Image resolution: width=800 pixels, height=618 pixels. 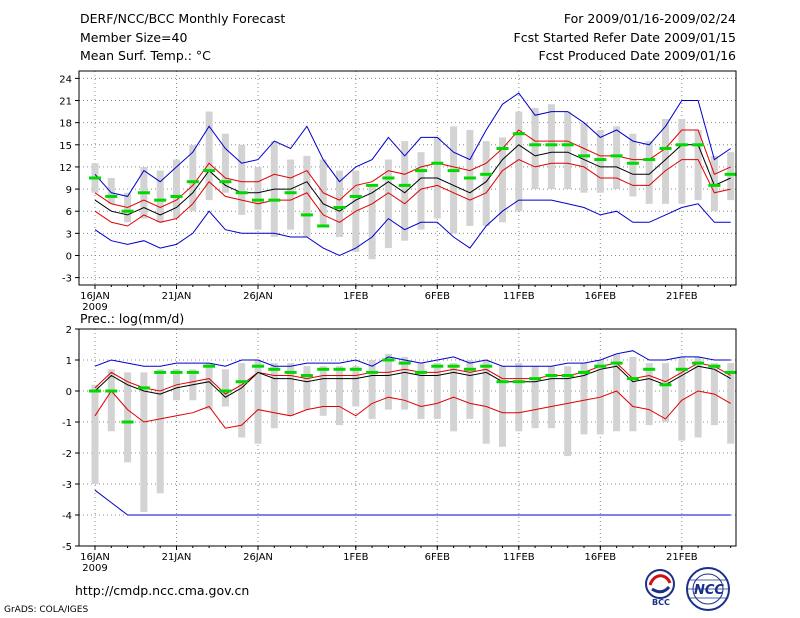 I want to click on prec-ytick-label: 0, so click(x=69, y=392).